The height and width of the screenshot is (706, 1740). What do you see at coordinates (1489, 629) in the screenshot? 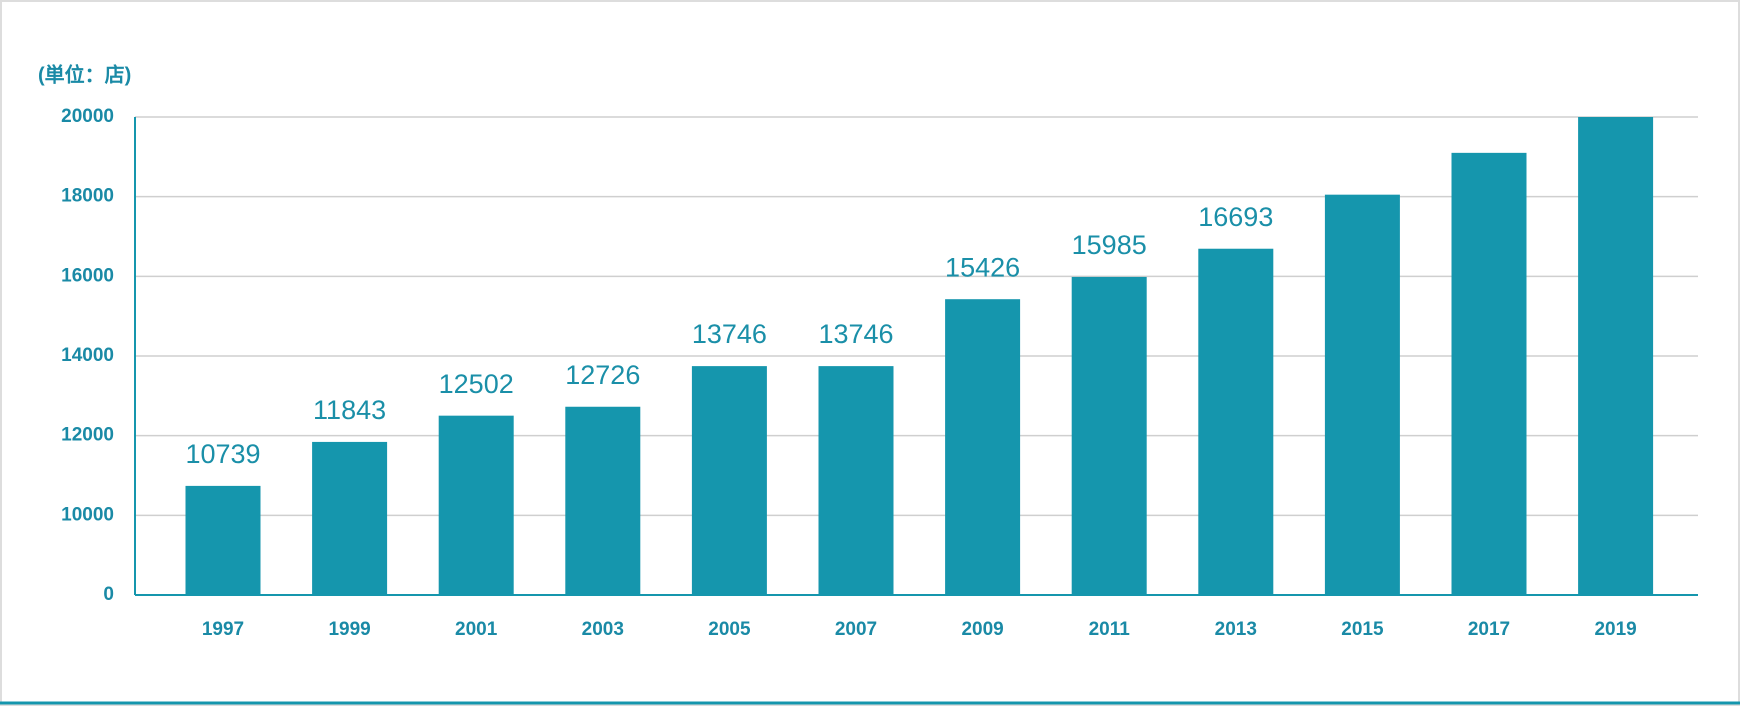
I see `x-tick-label: 2017` at bounding box center [1489, 629].